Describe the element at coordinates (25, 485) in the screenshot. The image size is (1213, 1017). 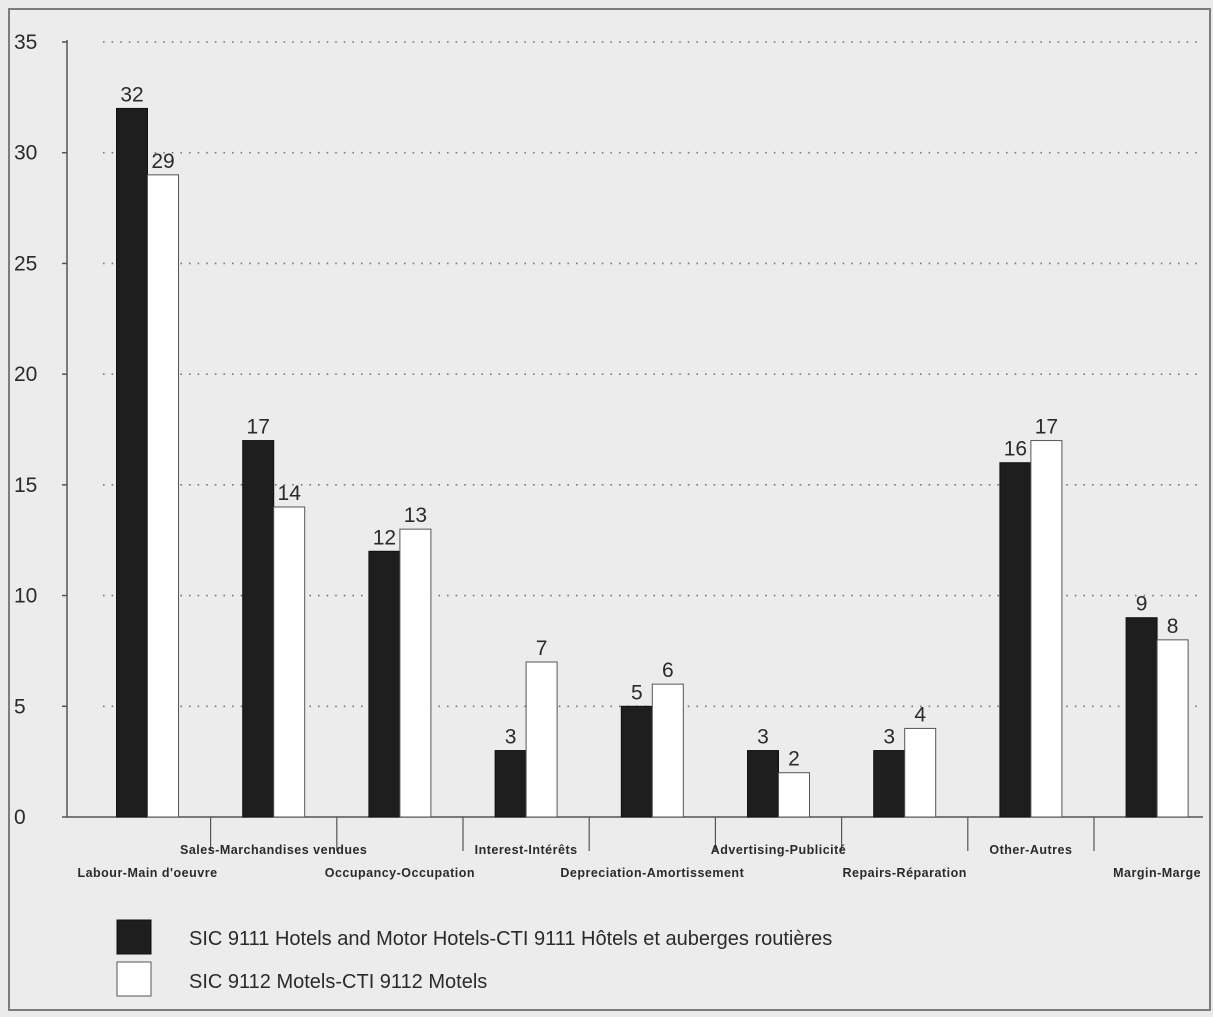
I see `y-tick-label: 15` at that location.